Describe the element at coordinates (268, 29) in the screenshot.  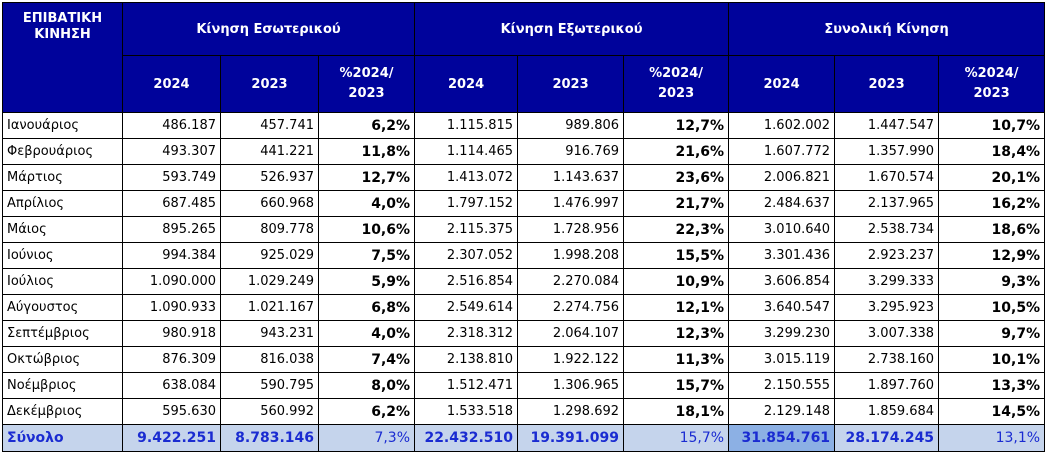
I see `group-header-domestic: Κίνηση Εσωτερικού` at that location.